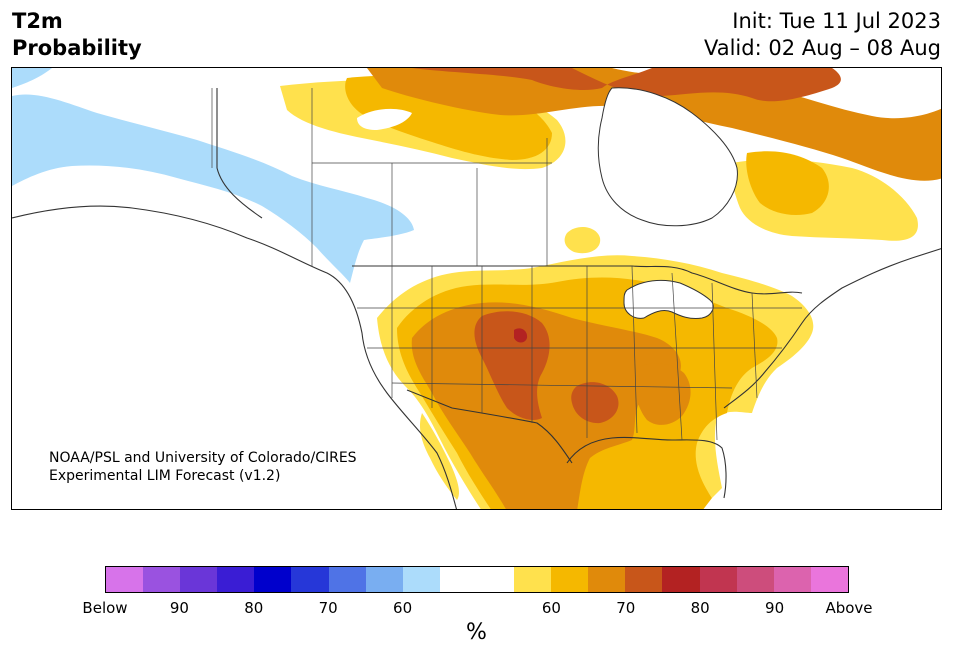 The width and height of the screenshot is (953, 659). I want to click on above-normal-70-southeast, so click(663, 394).